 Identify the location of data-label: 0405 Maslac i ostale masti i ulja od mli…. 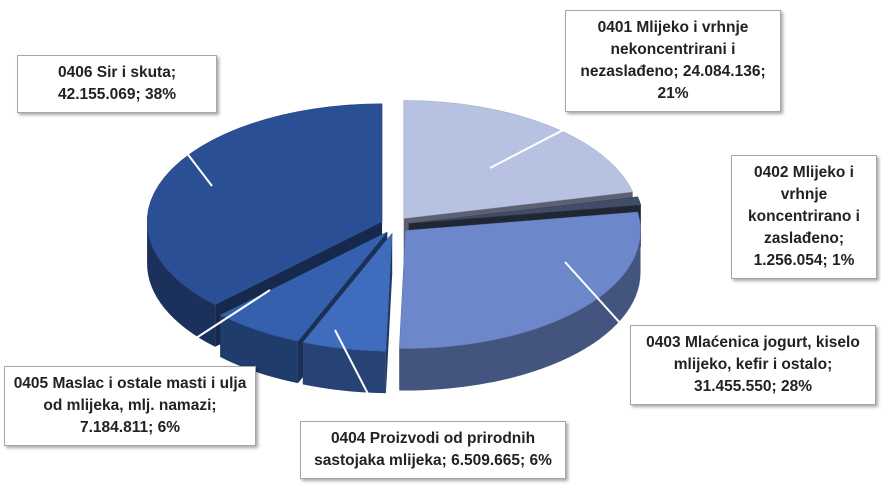
(130, 406).